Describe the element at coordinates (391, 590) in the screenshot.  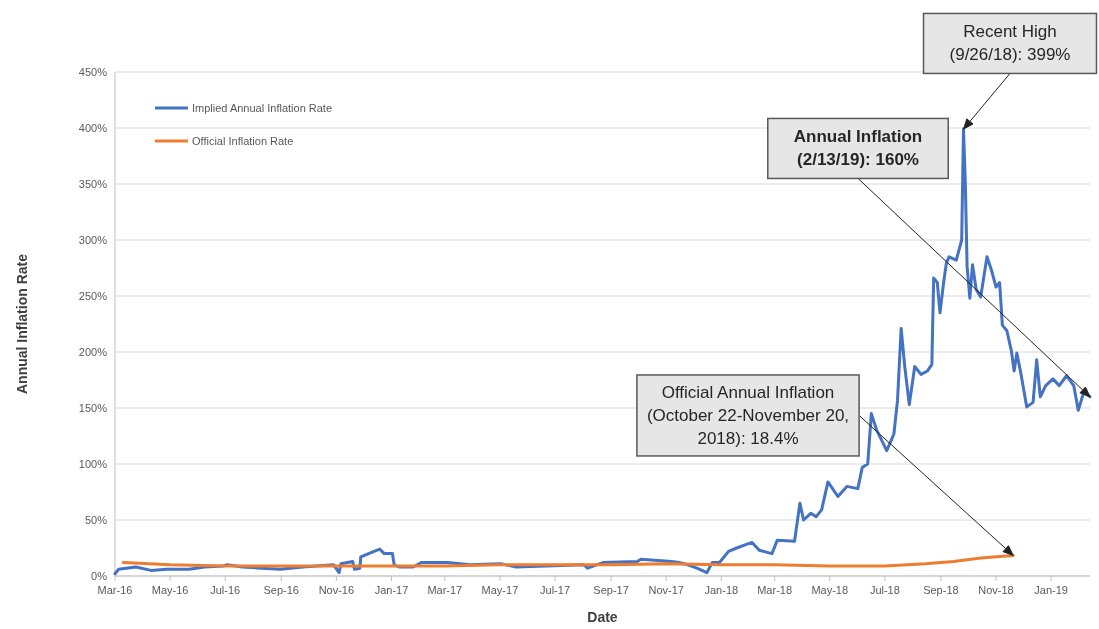
I see `x-tick-label: Jan-17` at that location.